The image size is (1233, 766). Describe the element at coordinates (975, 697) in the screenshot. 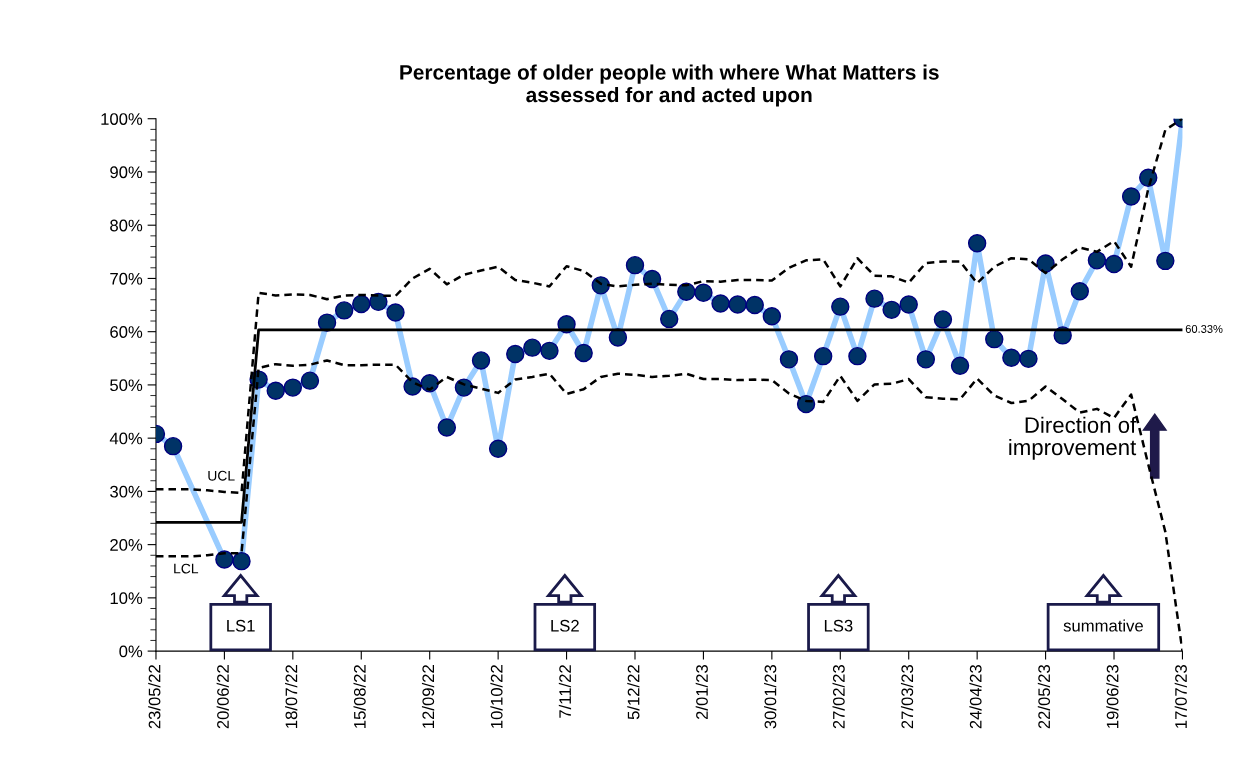

I see `x-tick-label: 24/04/23` at that location.